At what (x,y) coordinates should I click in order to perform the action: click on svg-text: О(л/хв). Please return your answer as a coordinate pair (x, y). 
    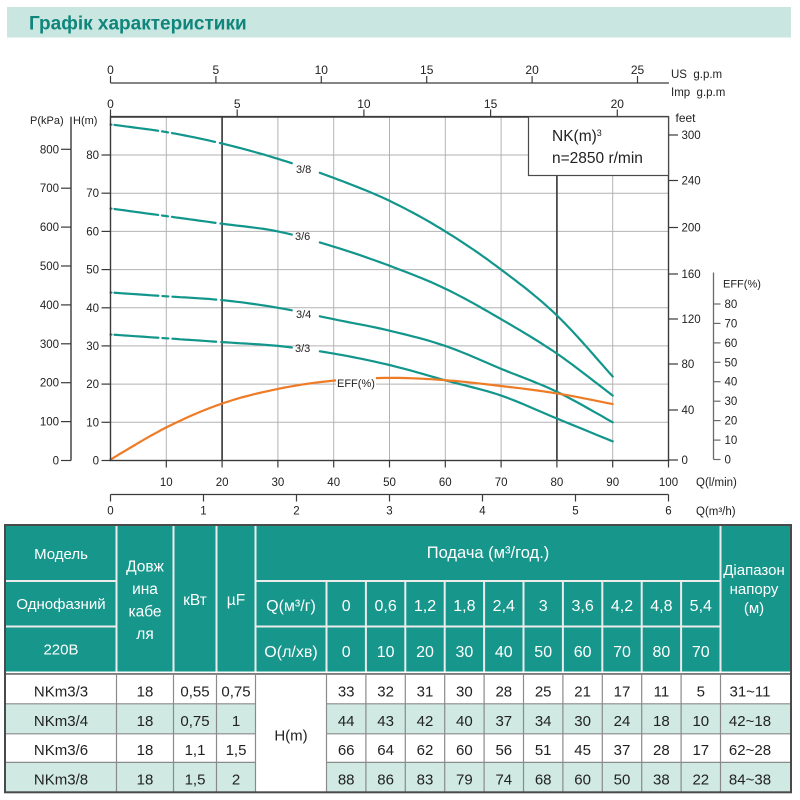
    Looking at the image, I should click on (290, 652).